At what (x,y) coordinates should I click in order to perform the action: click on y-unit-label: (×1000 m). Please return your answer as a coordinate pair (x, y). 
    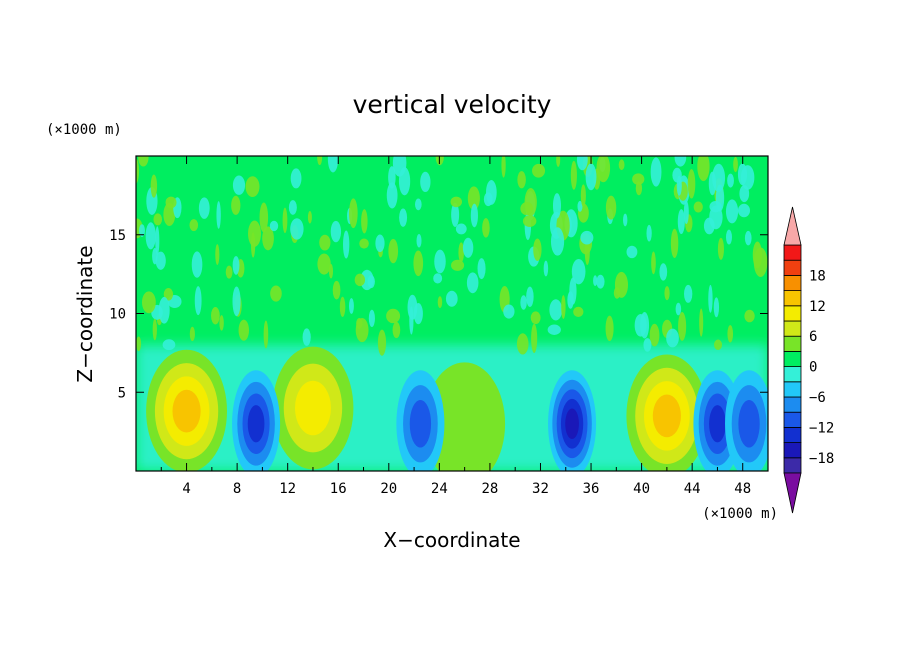
    Looking at the image, I should click on (84, 130).